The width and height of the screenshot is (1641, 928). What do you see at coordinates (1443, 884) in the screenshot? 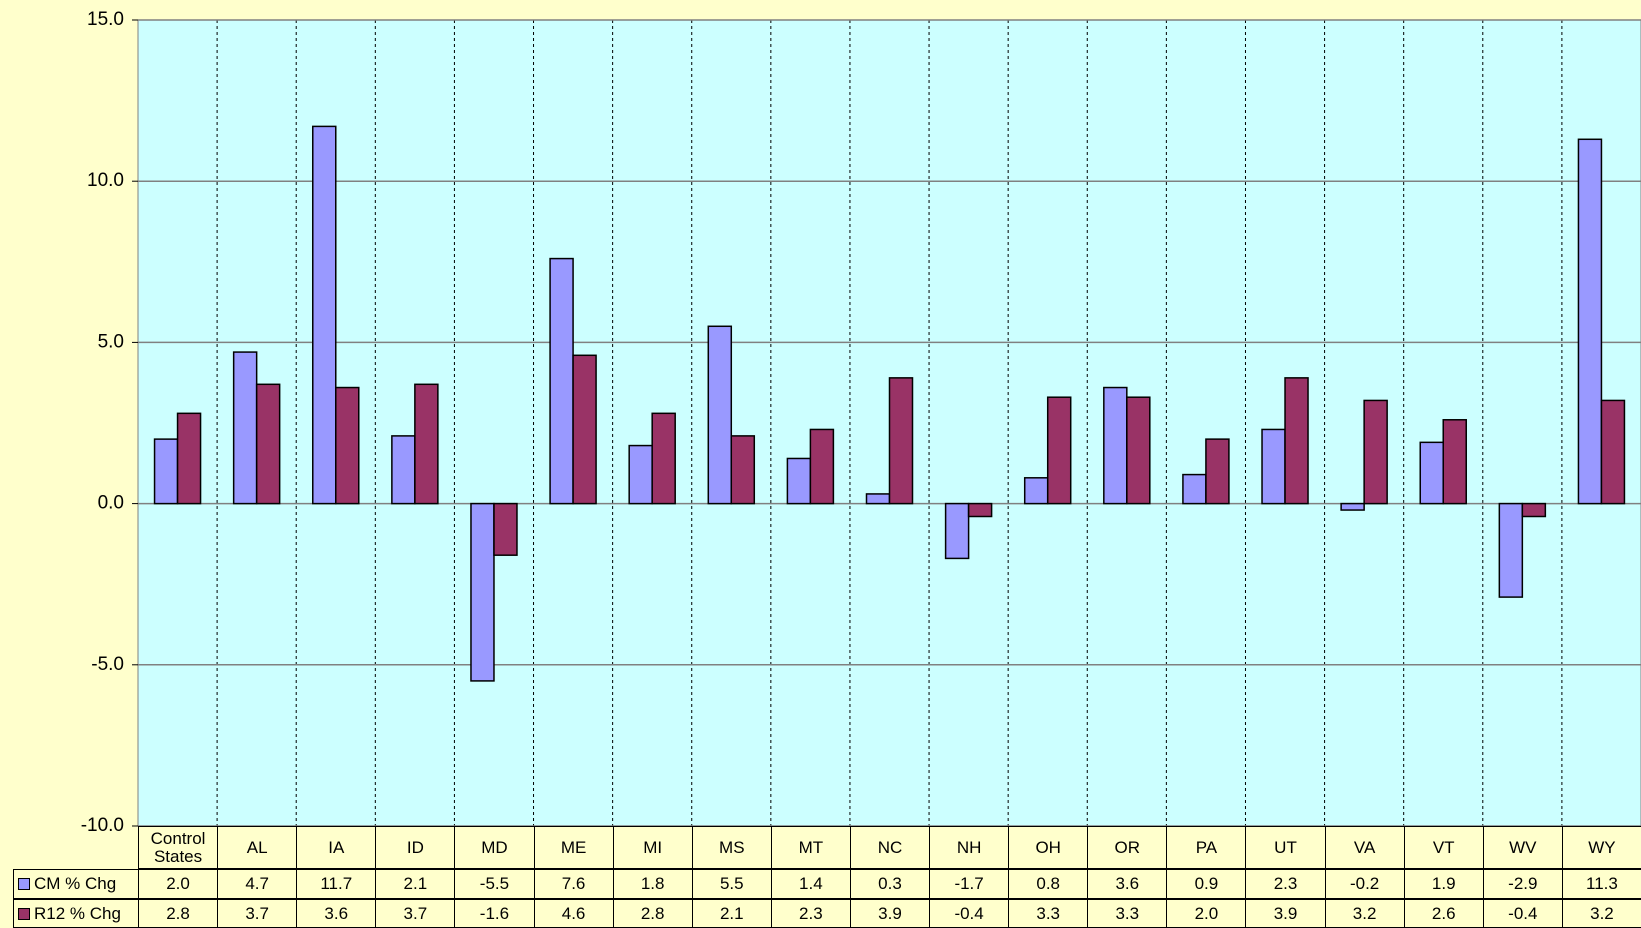
I see `value-label: 1.9` at bounding box center [1443, 884].